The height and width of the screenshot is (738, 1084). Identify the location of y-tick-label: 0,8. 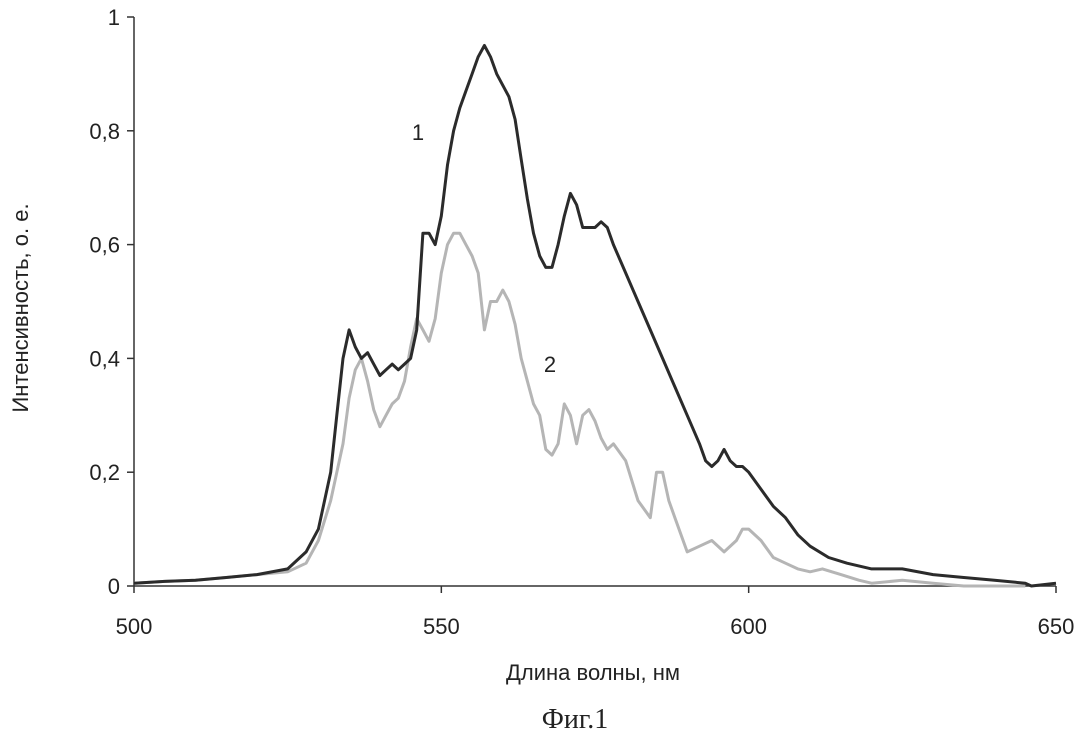
(104, 131).